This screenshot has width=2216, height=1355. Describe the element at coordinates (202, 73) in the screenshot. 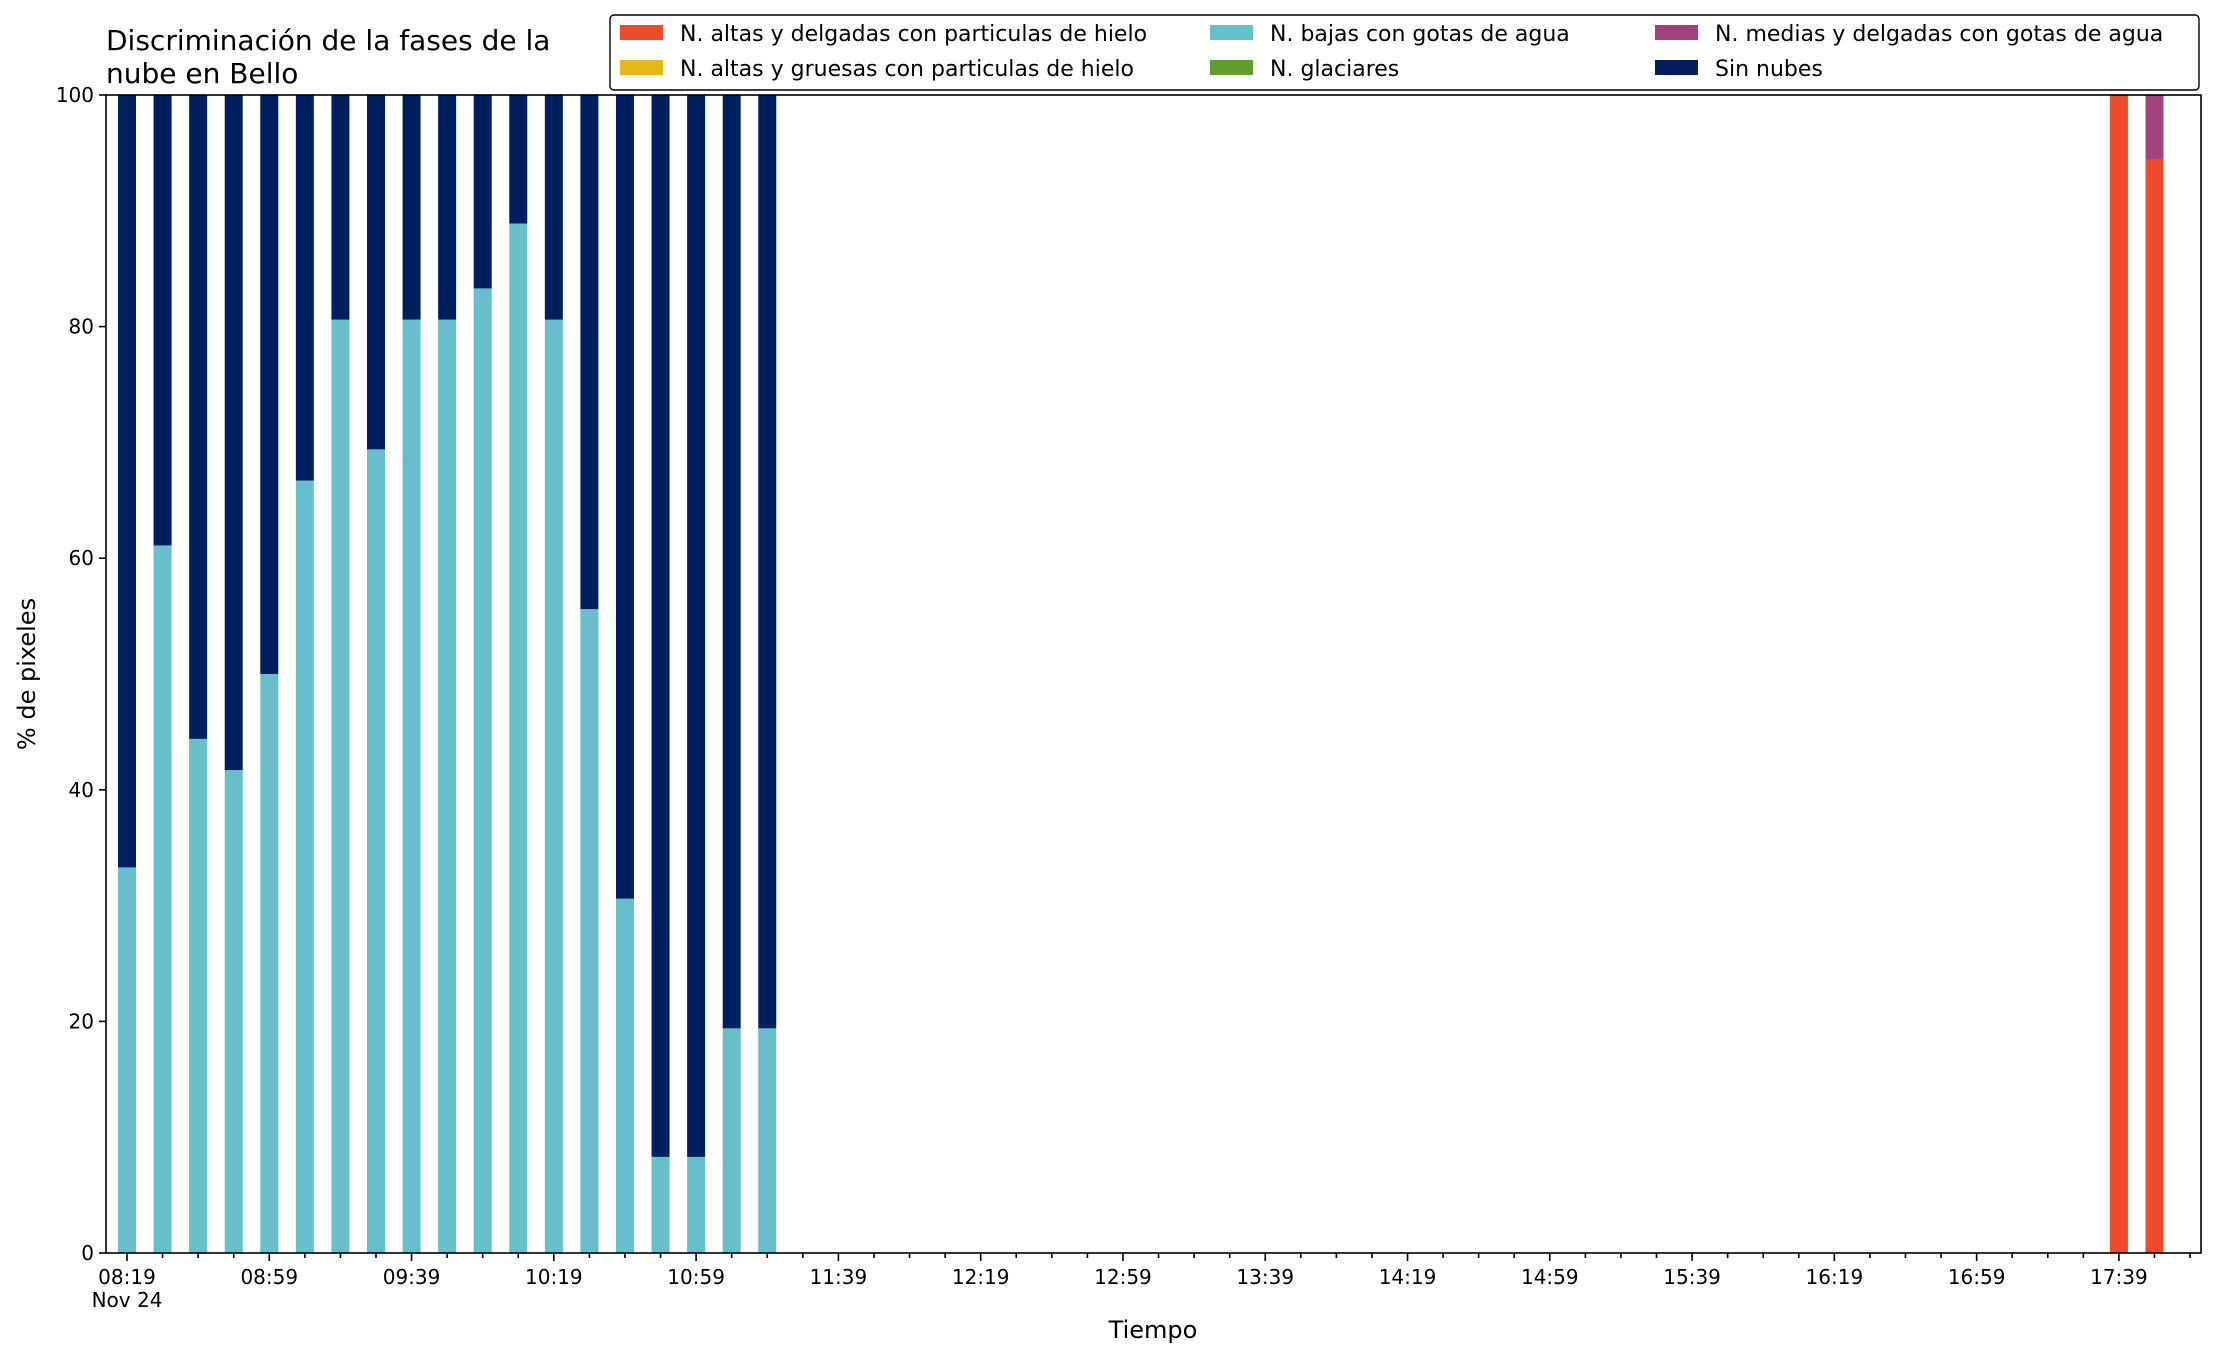

I see `chart-title-line-2: nube en Bello` at that location.